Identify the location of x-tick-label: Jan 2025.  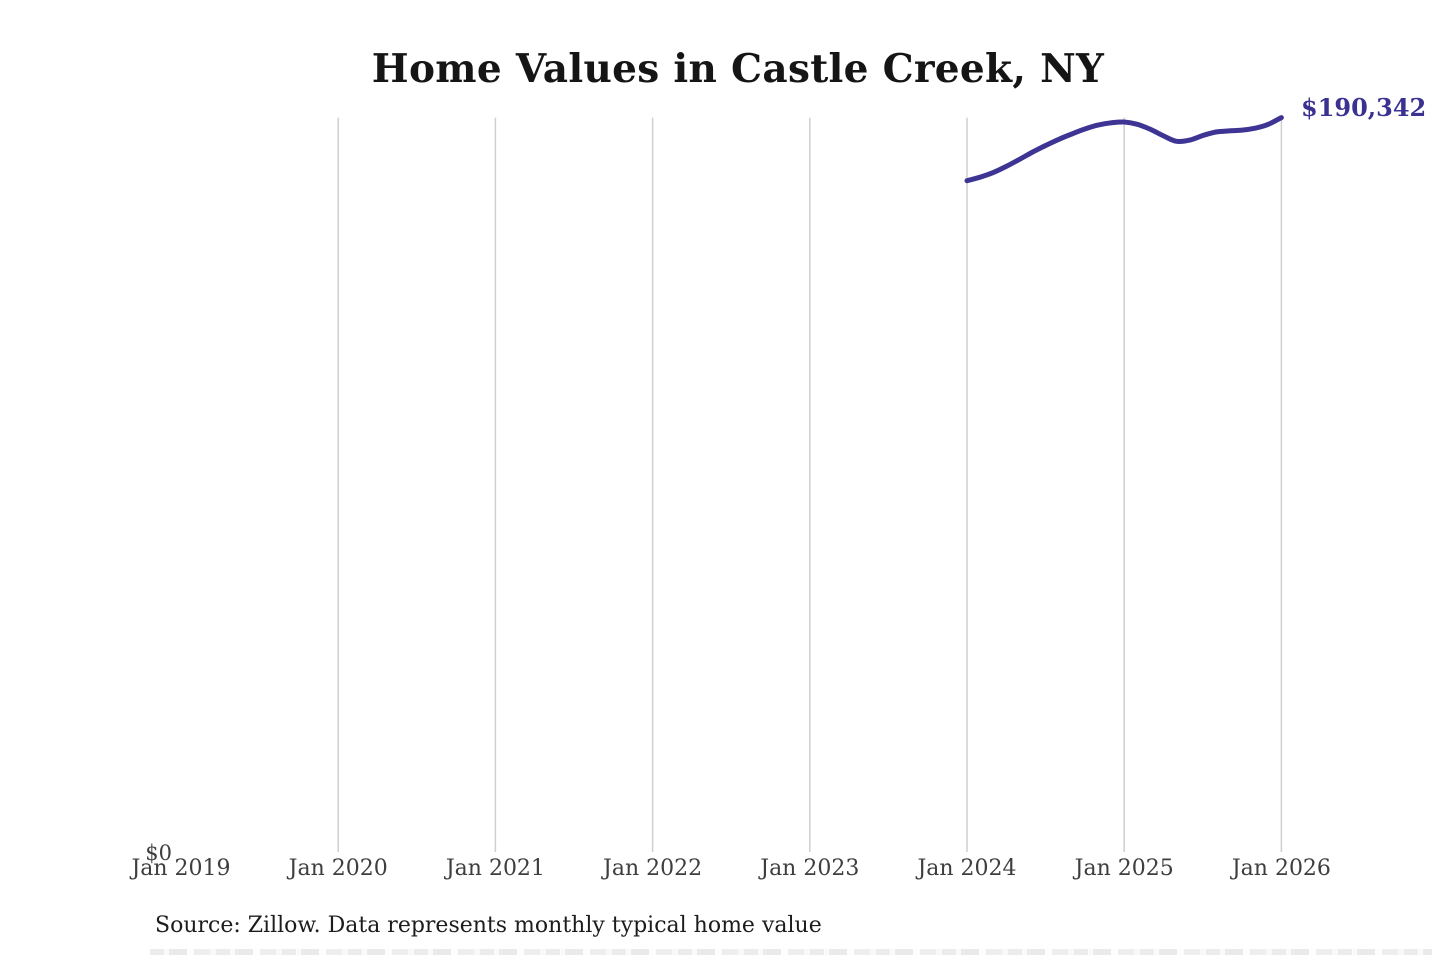
(1124, 868).